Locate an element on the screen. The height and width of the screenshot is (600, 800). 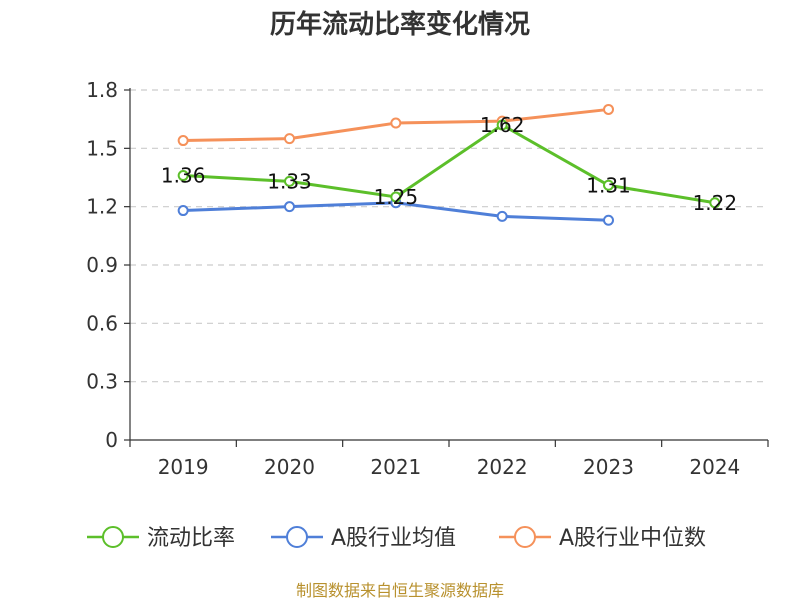
data-label: 1.22 is located at coordinates (715, 203).